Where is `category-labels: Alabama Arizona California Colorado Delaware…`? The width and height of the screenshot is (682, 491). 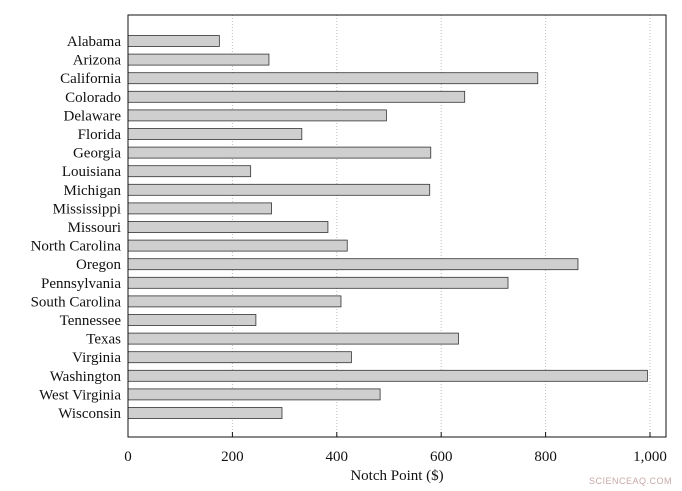
category-labels: Alabama Arizona California Colorado Delaware… is located at coordinates (76, 228).